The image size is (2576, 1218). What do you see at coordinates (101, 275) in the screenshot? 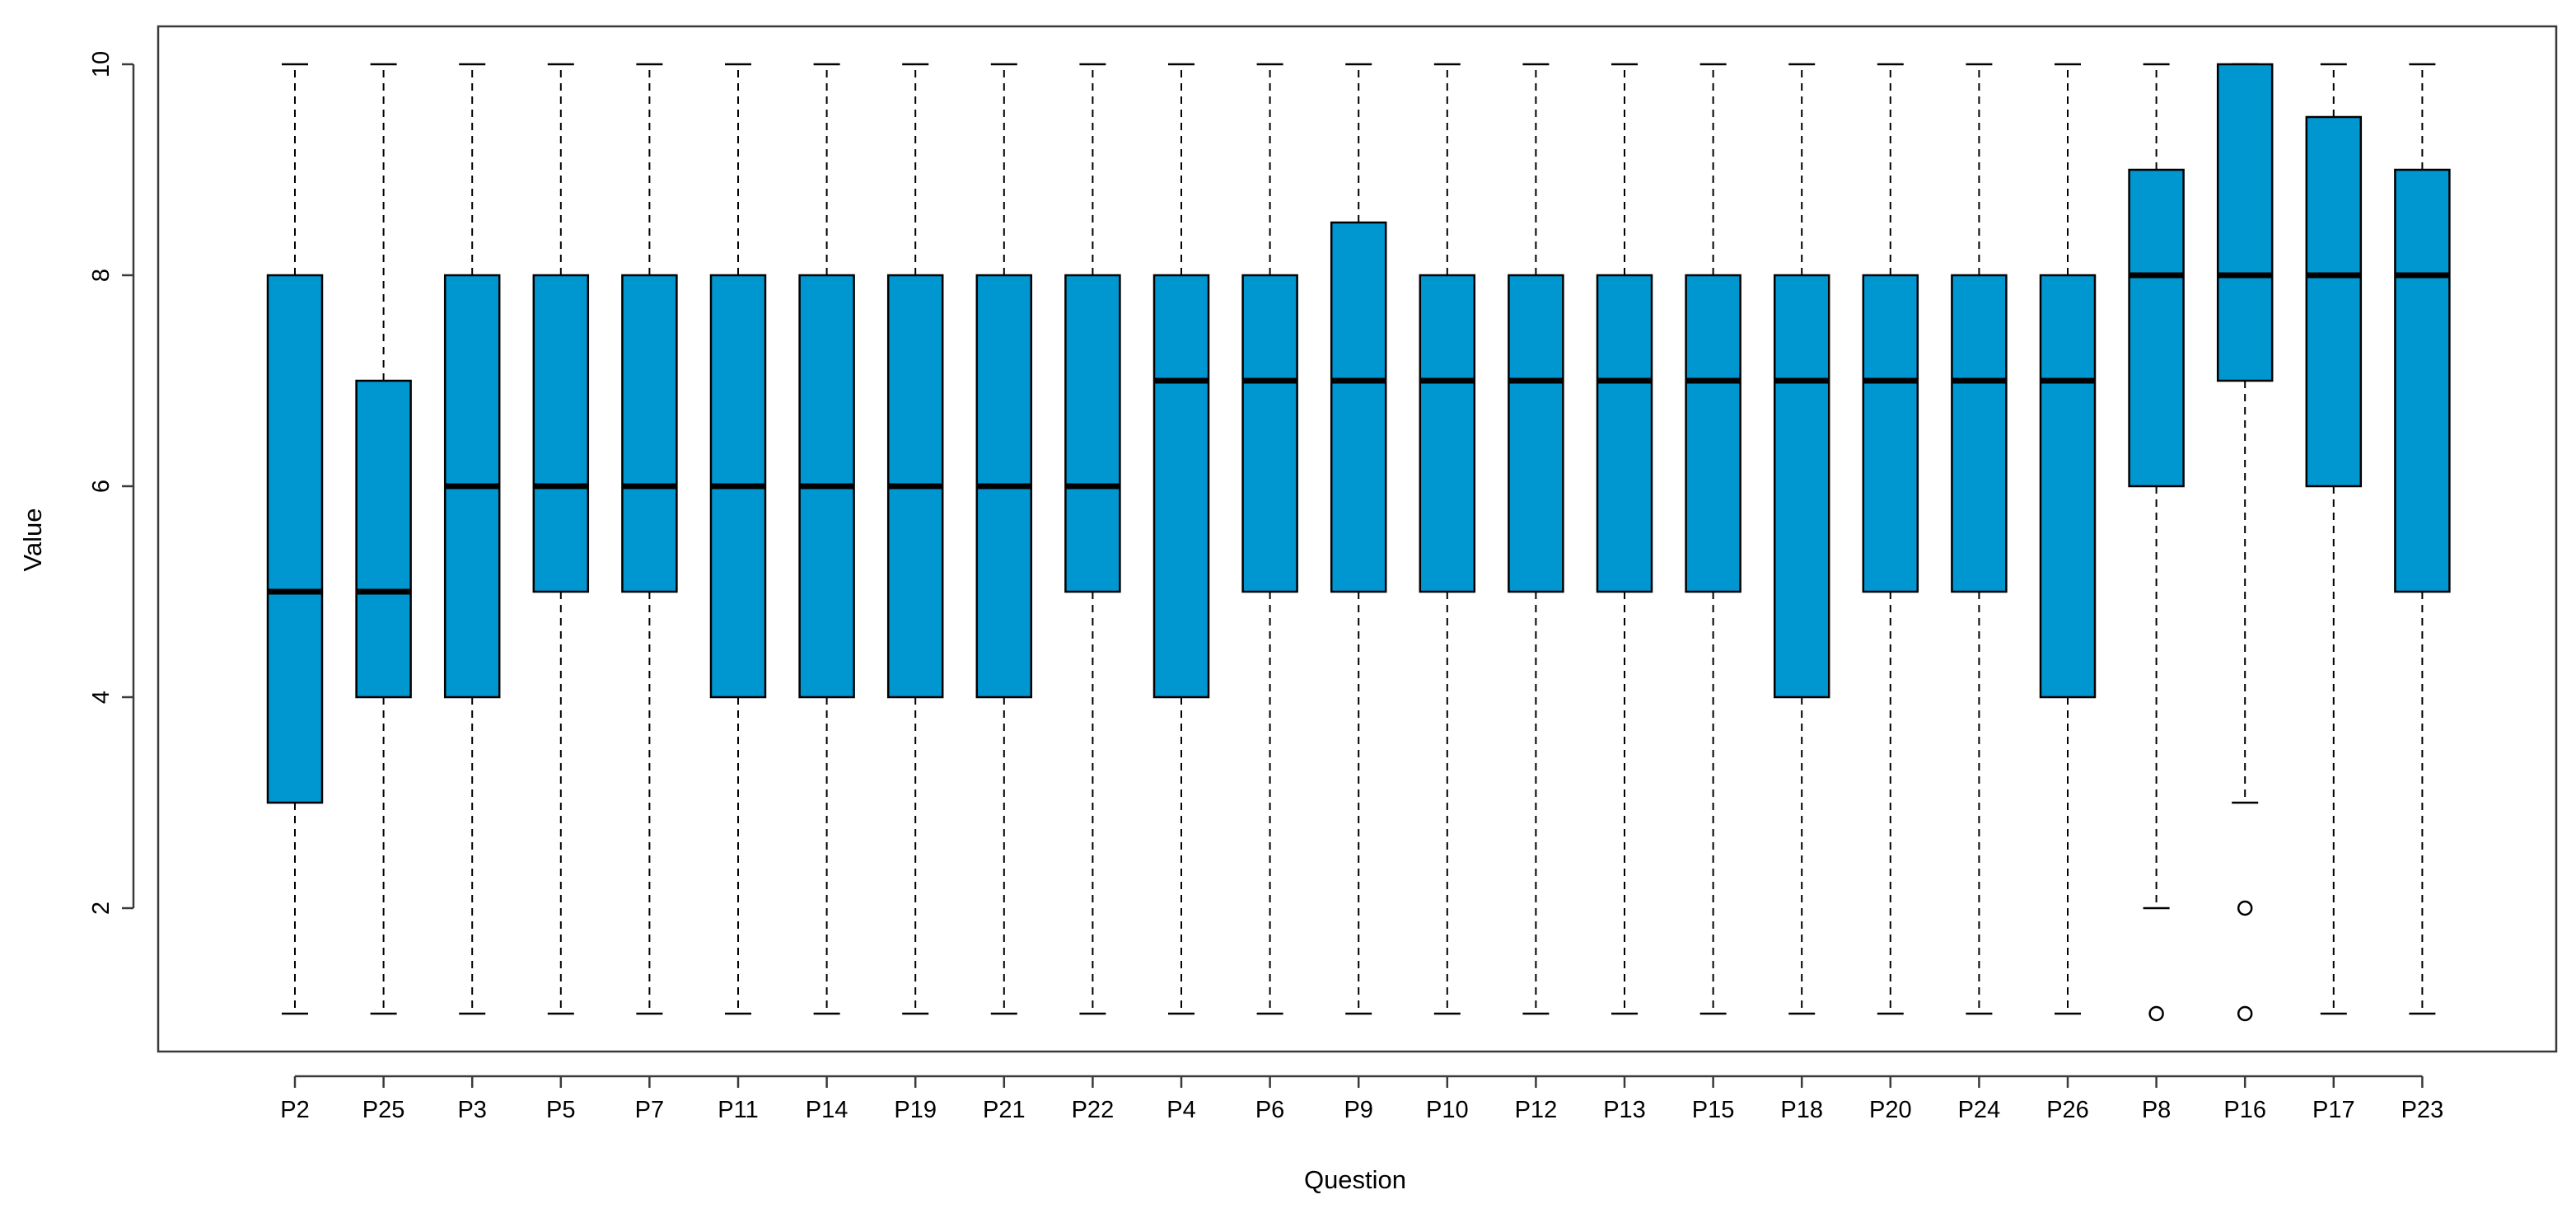
I see `y-tick-label: 8` at bounding box center [101, 275].